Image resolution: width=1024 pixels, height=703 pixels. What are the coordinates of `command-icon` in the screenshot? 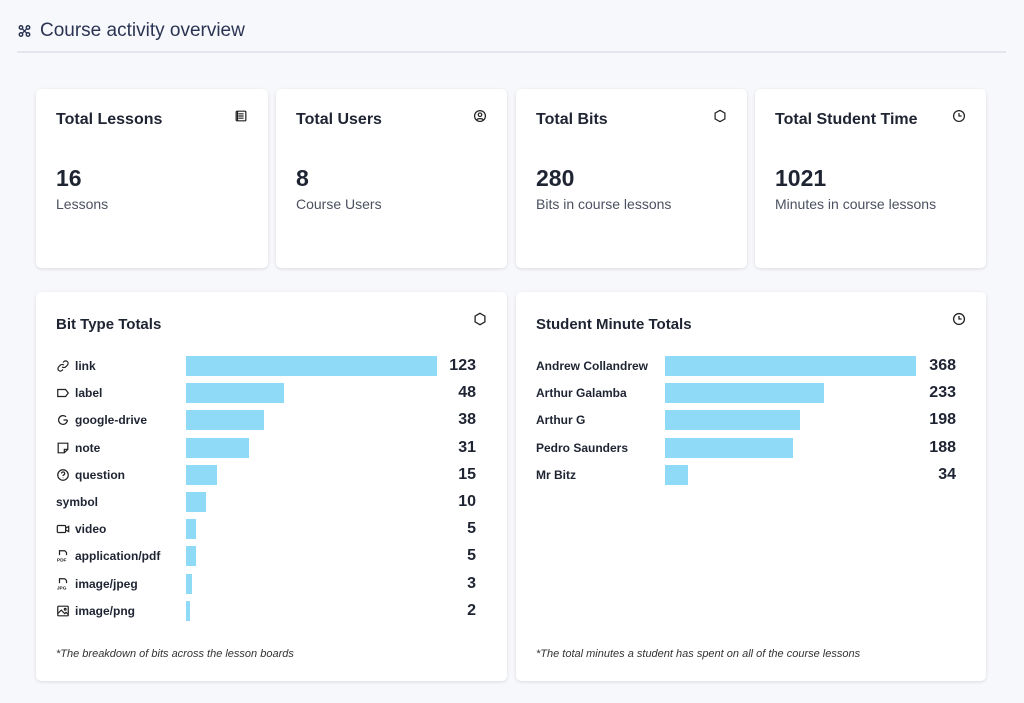 It's located at (24, 31).